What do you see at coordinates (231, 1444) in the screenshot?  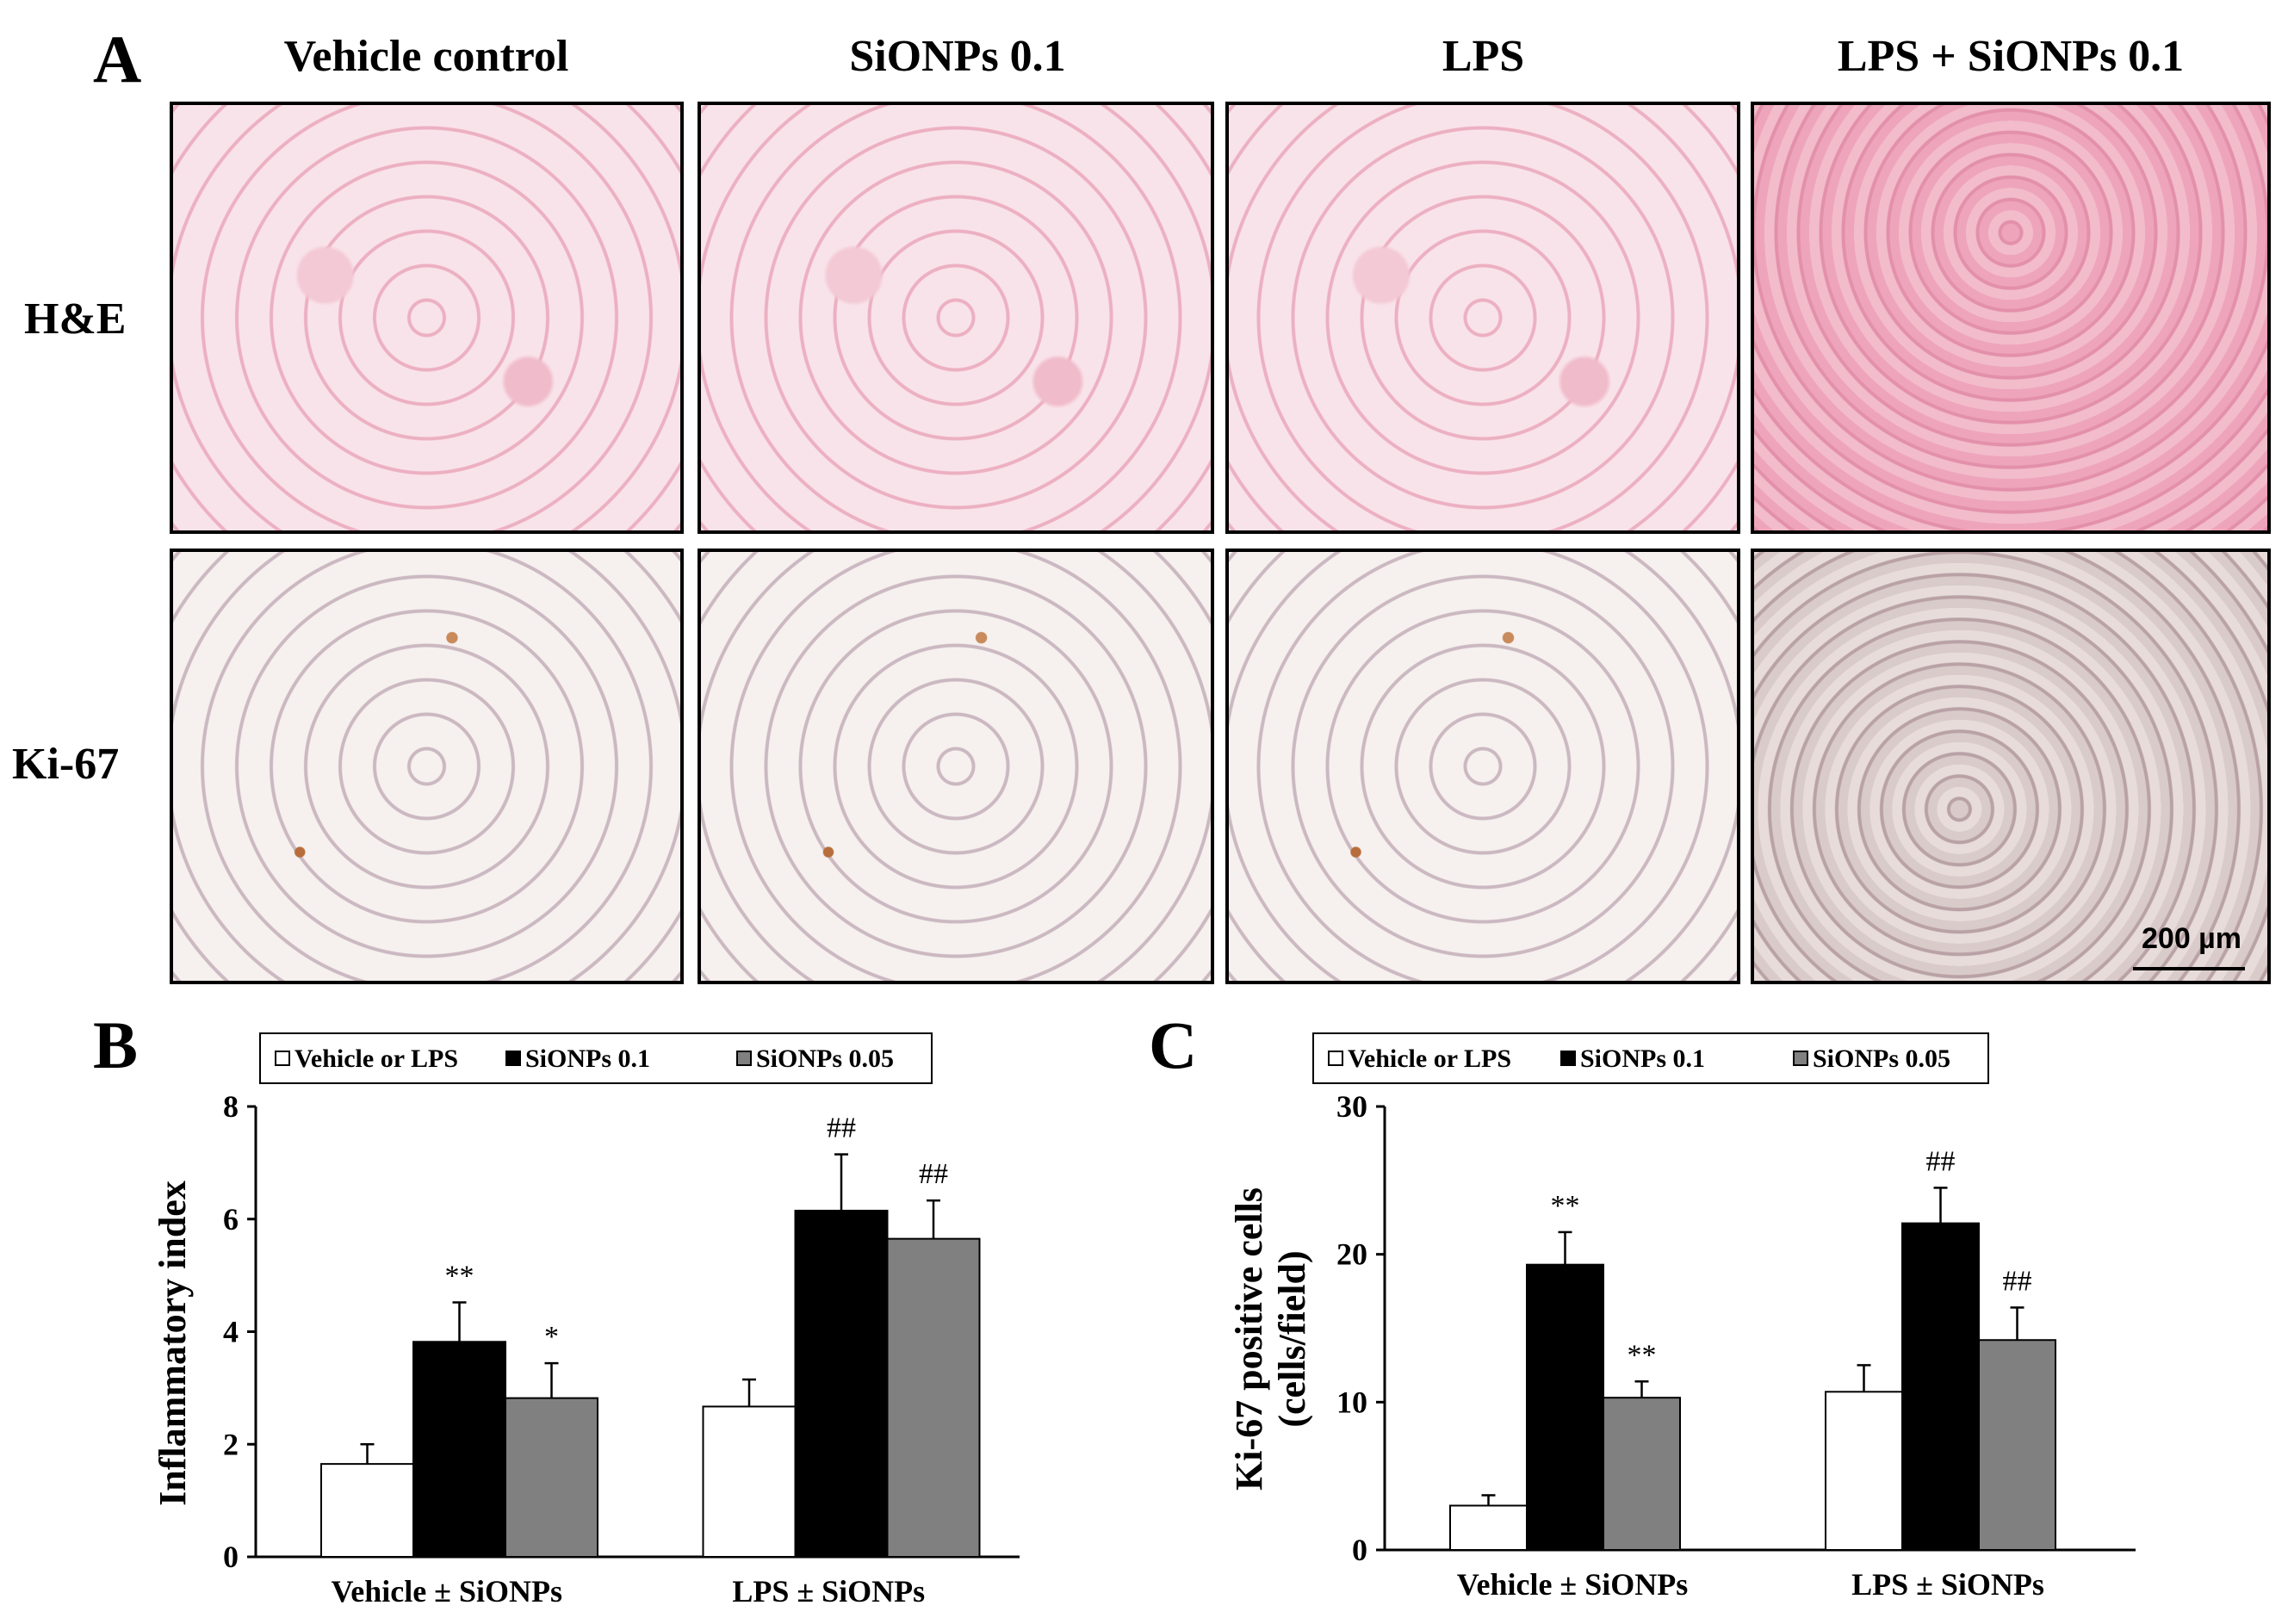 I see `y-tick-label: 2` at bounding box center [231, 1444].